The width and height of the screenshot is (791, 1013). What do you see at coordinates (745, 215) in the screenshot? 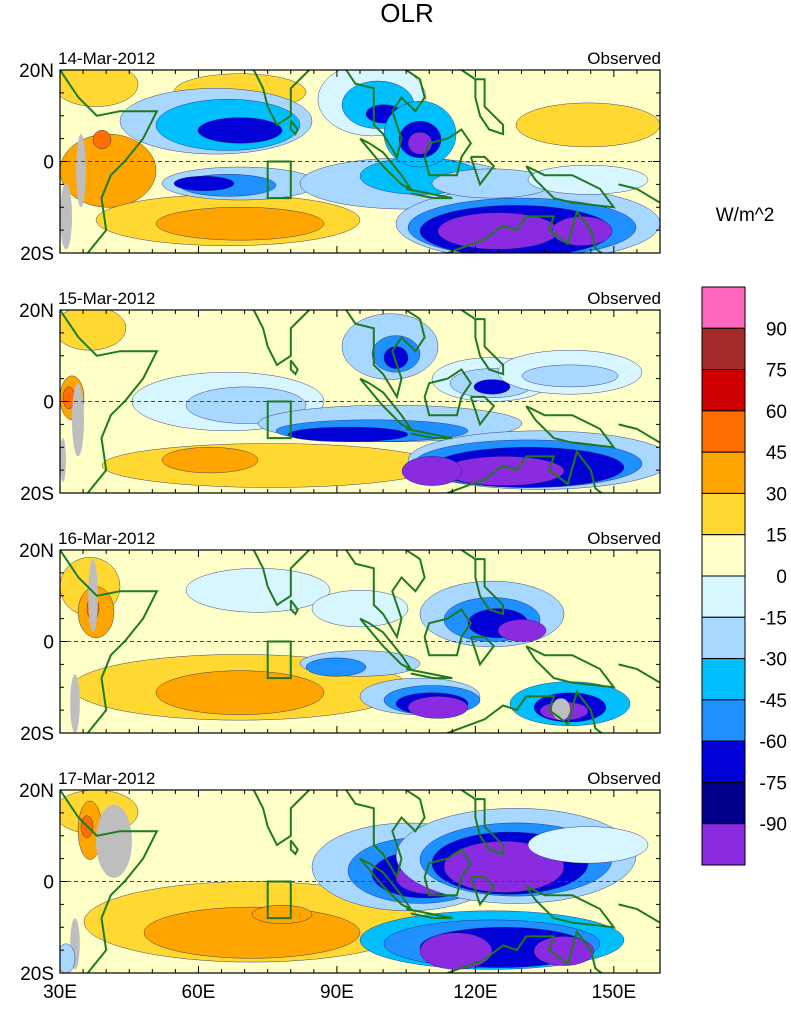
I see `colorbar-units: W/m^2` at bounding box center [745, 215].